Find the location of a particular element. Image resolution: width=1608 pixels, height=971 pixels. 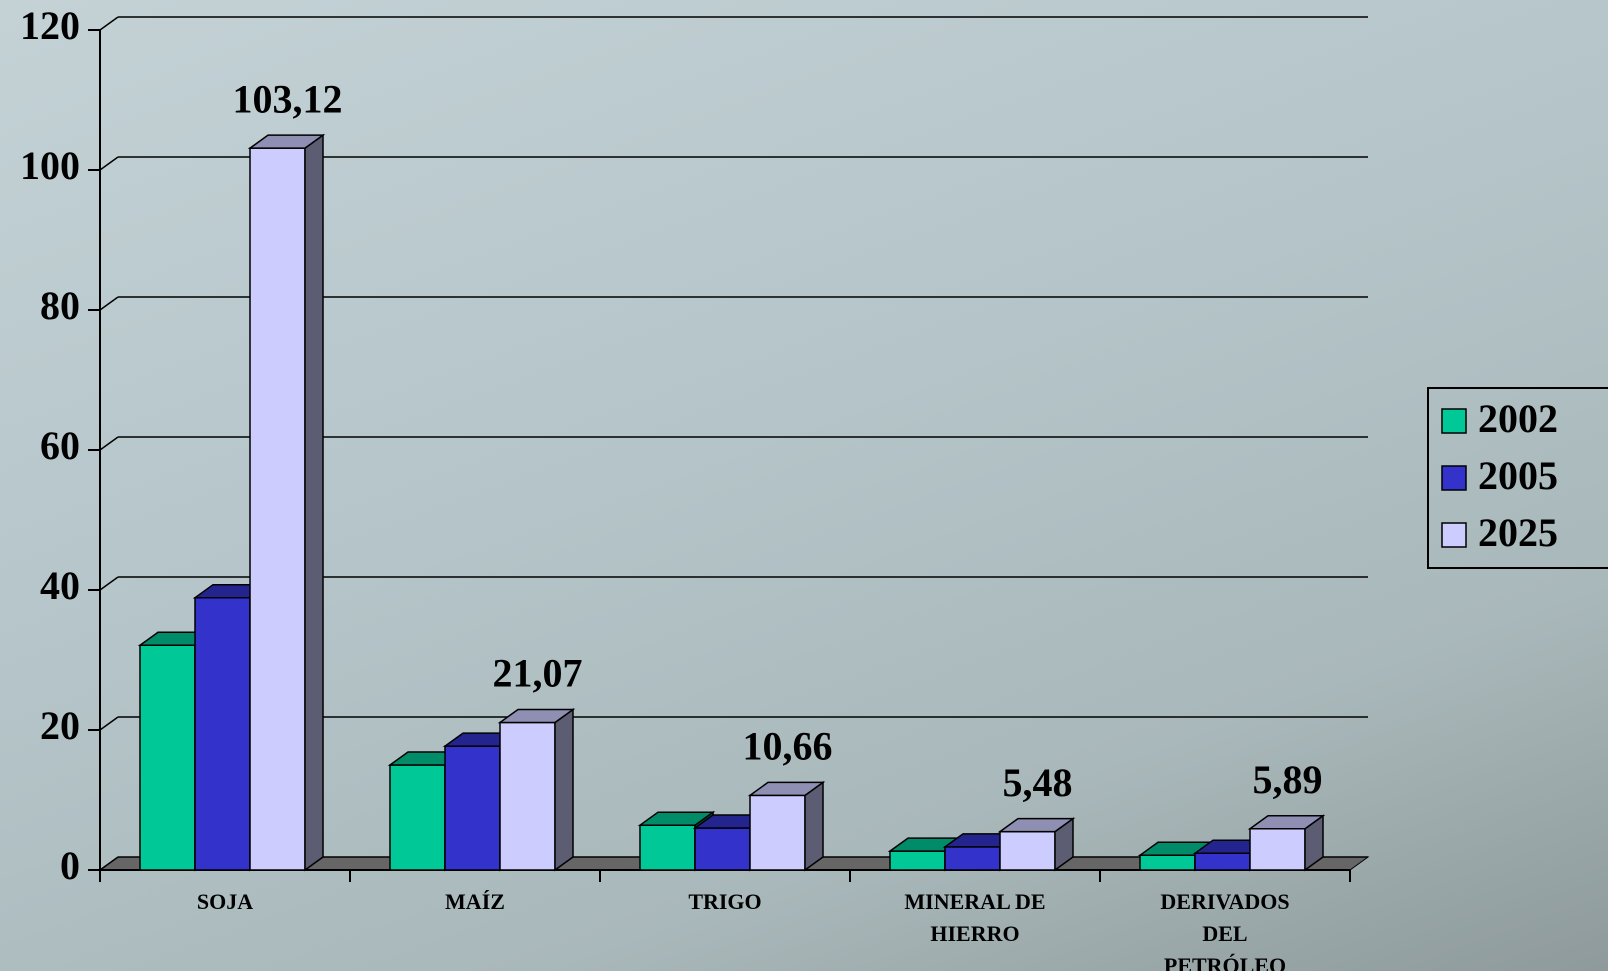

legend-label: 2025 is located at coordinates (1518, 532).